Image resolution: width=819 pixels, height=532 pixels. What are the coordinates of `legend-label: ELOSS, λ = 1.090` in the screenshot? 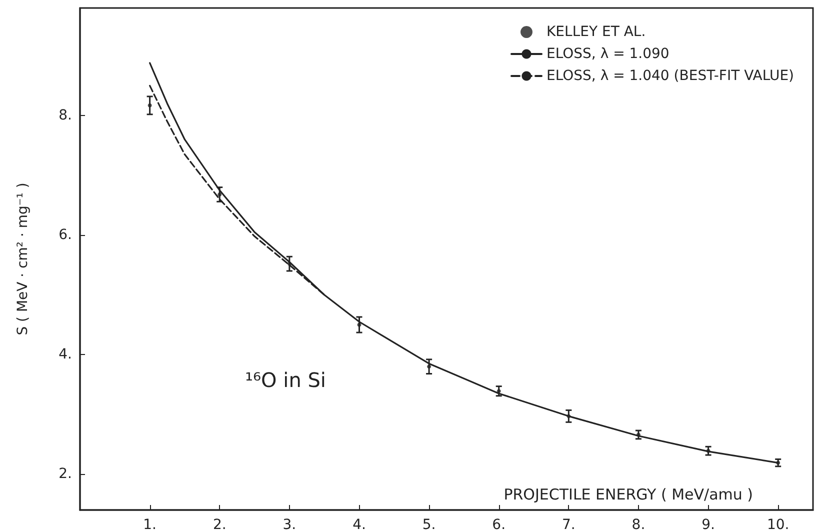 It's located at (608, 54).